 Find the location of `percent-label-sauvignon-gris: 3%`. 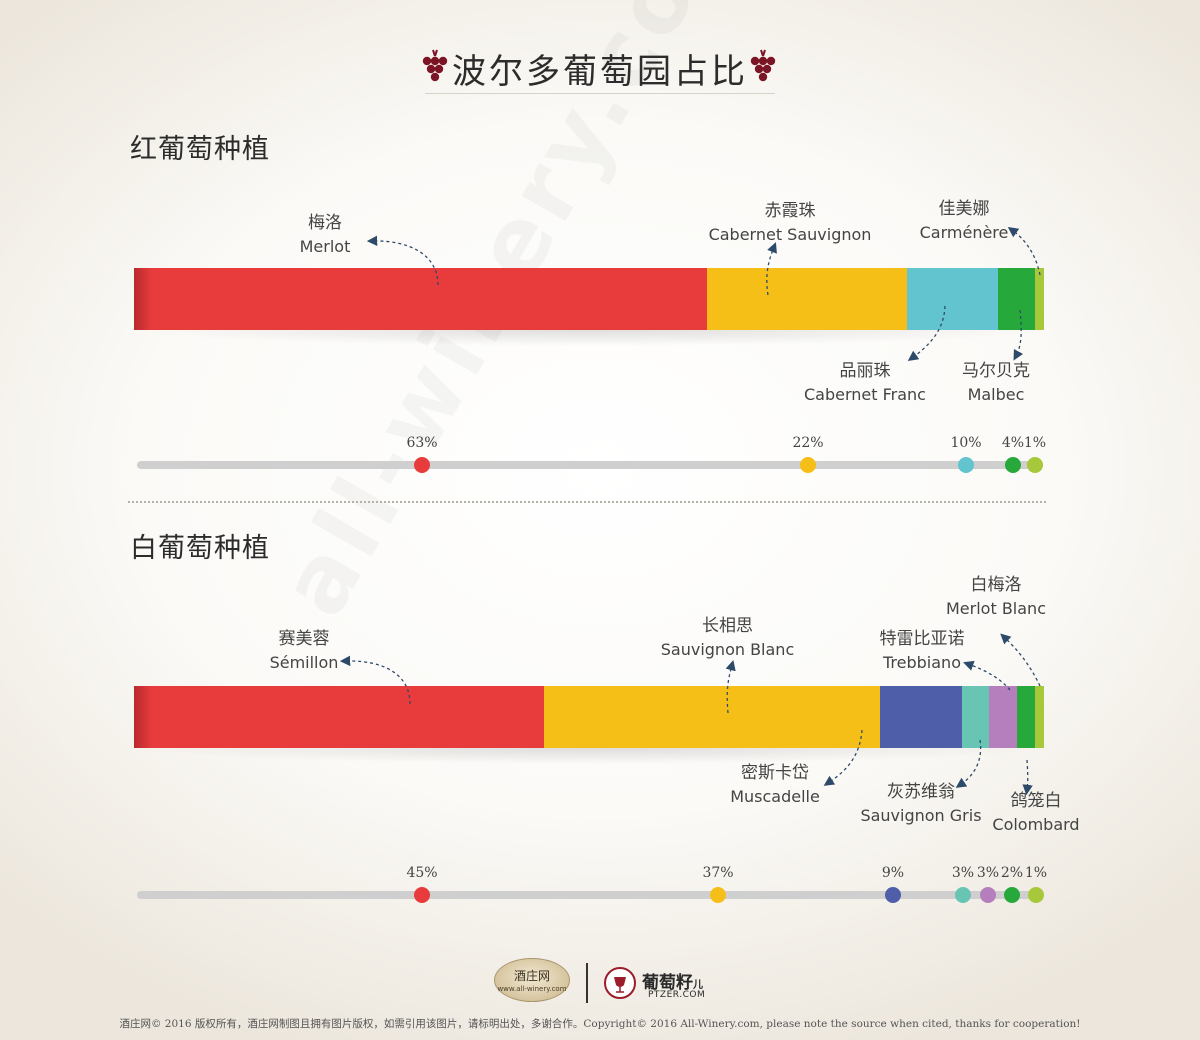

percent-label-sauvignon-gris: 3% is located at coordinates (963, 873).